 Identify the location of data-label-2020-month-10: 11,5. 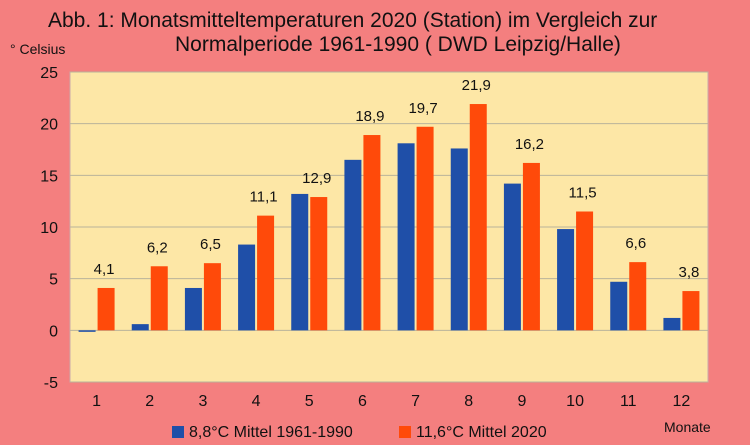
(583, 193).